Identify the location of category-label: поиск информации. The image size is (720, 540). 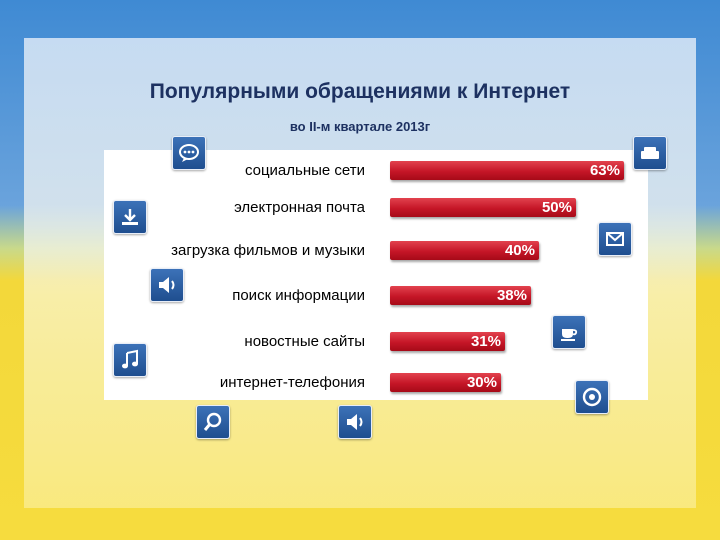
(298, 295).